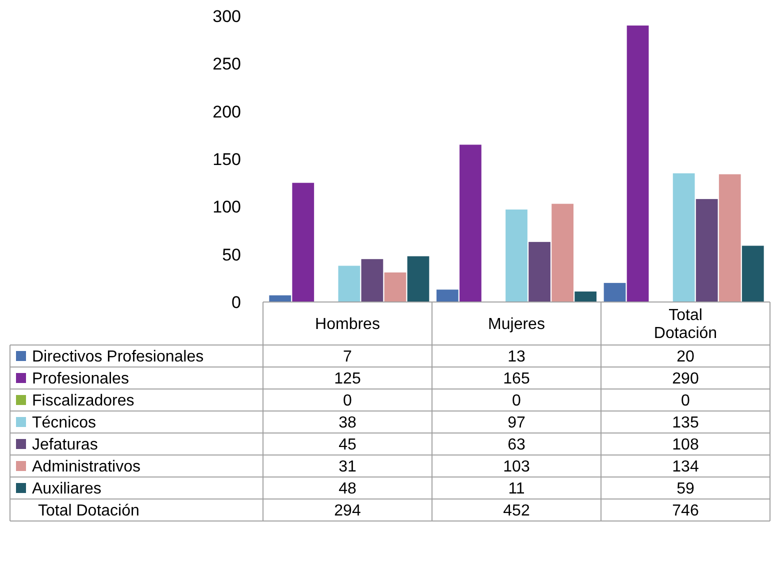 This screenshot has height=565, width=778. What do you see at coordinates (516, 379) in the screenshot?
I see `data-label: 165` at bounding box center [516, 379].